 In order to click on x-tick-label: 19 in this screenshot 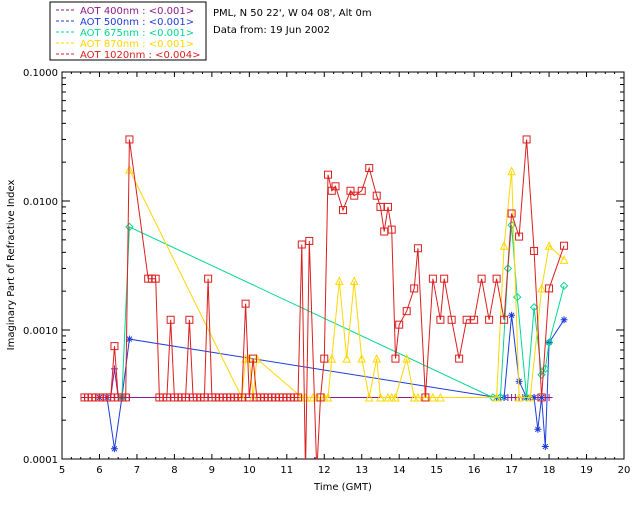, I will do `click(586, 470)`.